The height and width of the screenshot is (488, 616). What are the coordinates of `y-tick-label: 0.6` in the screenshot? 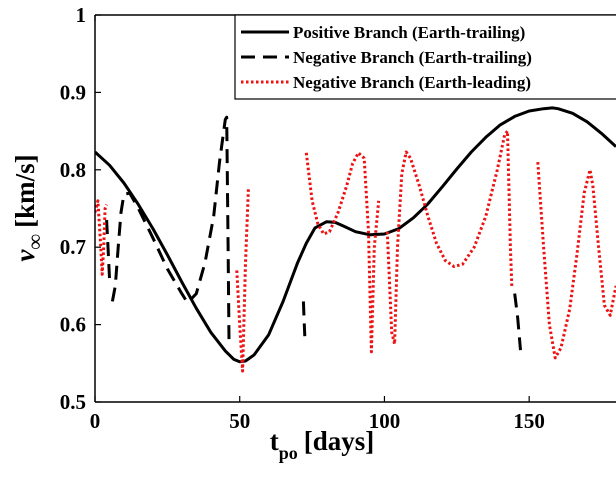 It's located at (73, 325).